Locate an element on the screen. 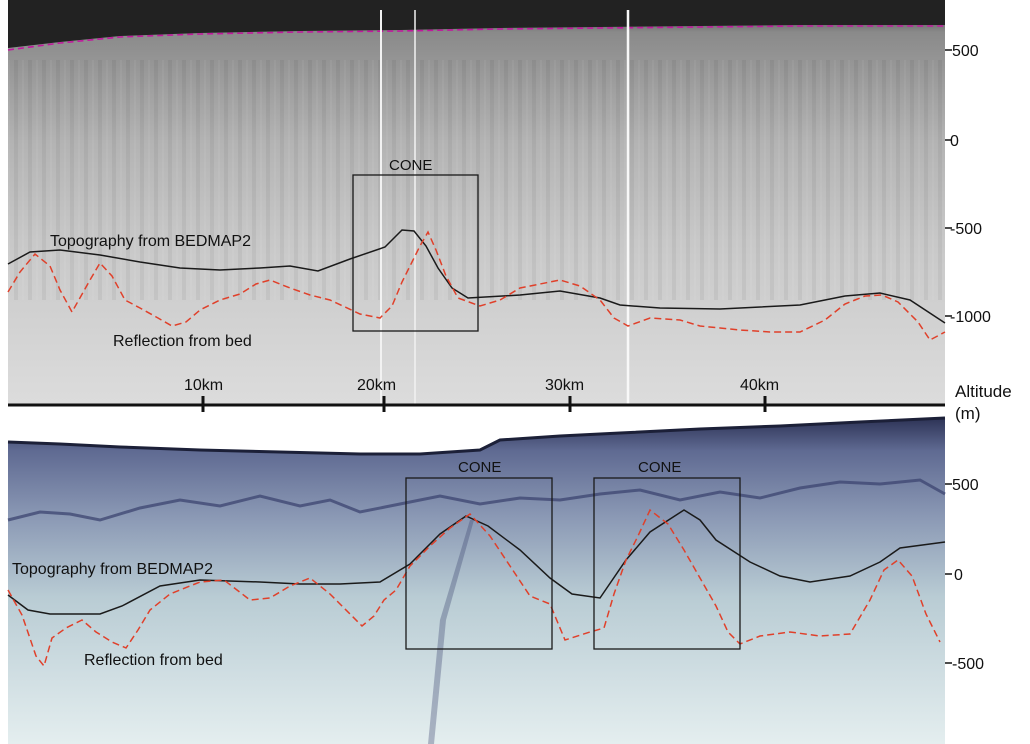 This screenshot has width=1030, height=744. bottom-y-tick-label: 0 is located at coordinates (958, 575).